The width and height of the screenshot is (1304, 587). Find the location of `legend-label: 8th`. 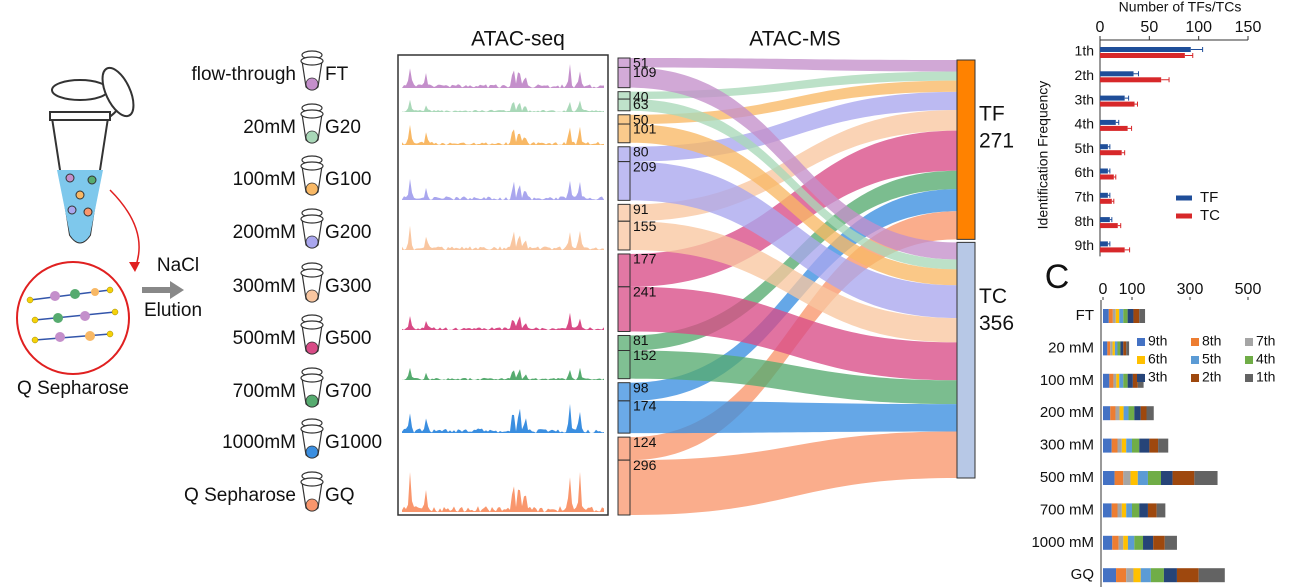

legend-label: 8th is located at coordinates (1211, 341).